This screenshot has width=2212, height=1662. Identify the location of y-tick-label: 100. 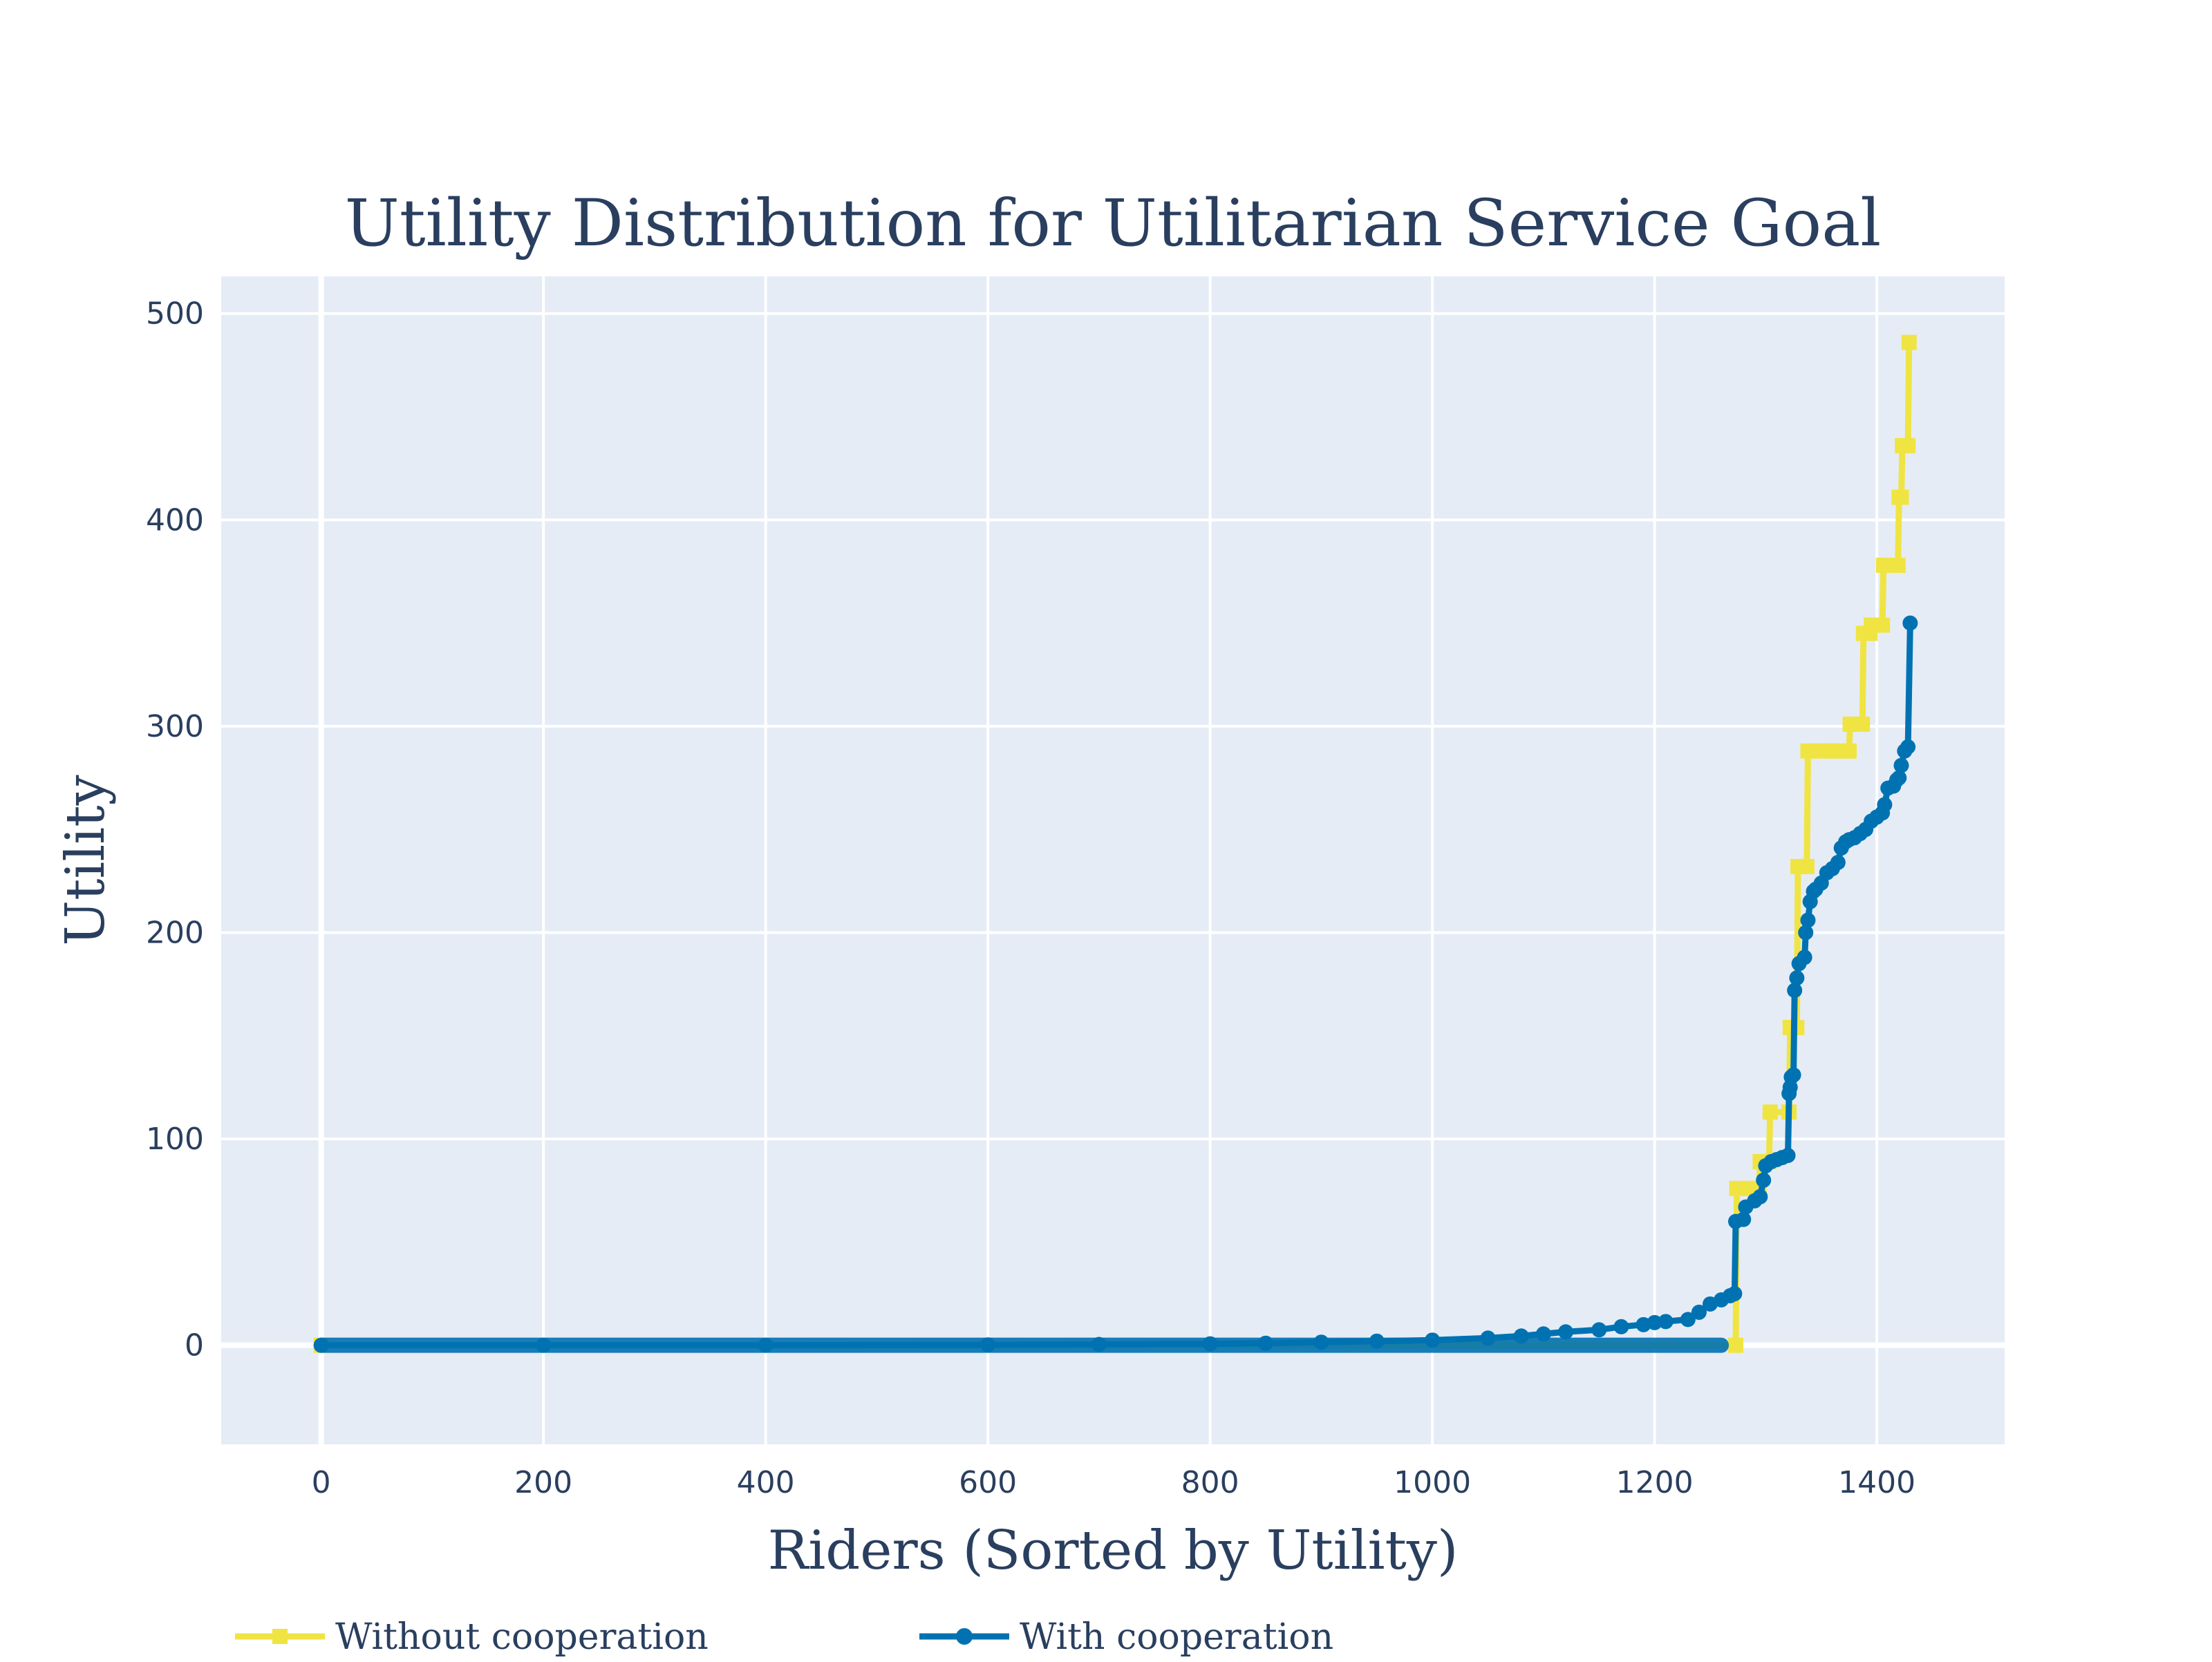
(175, 1139).